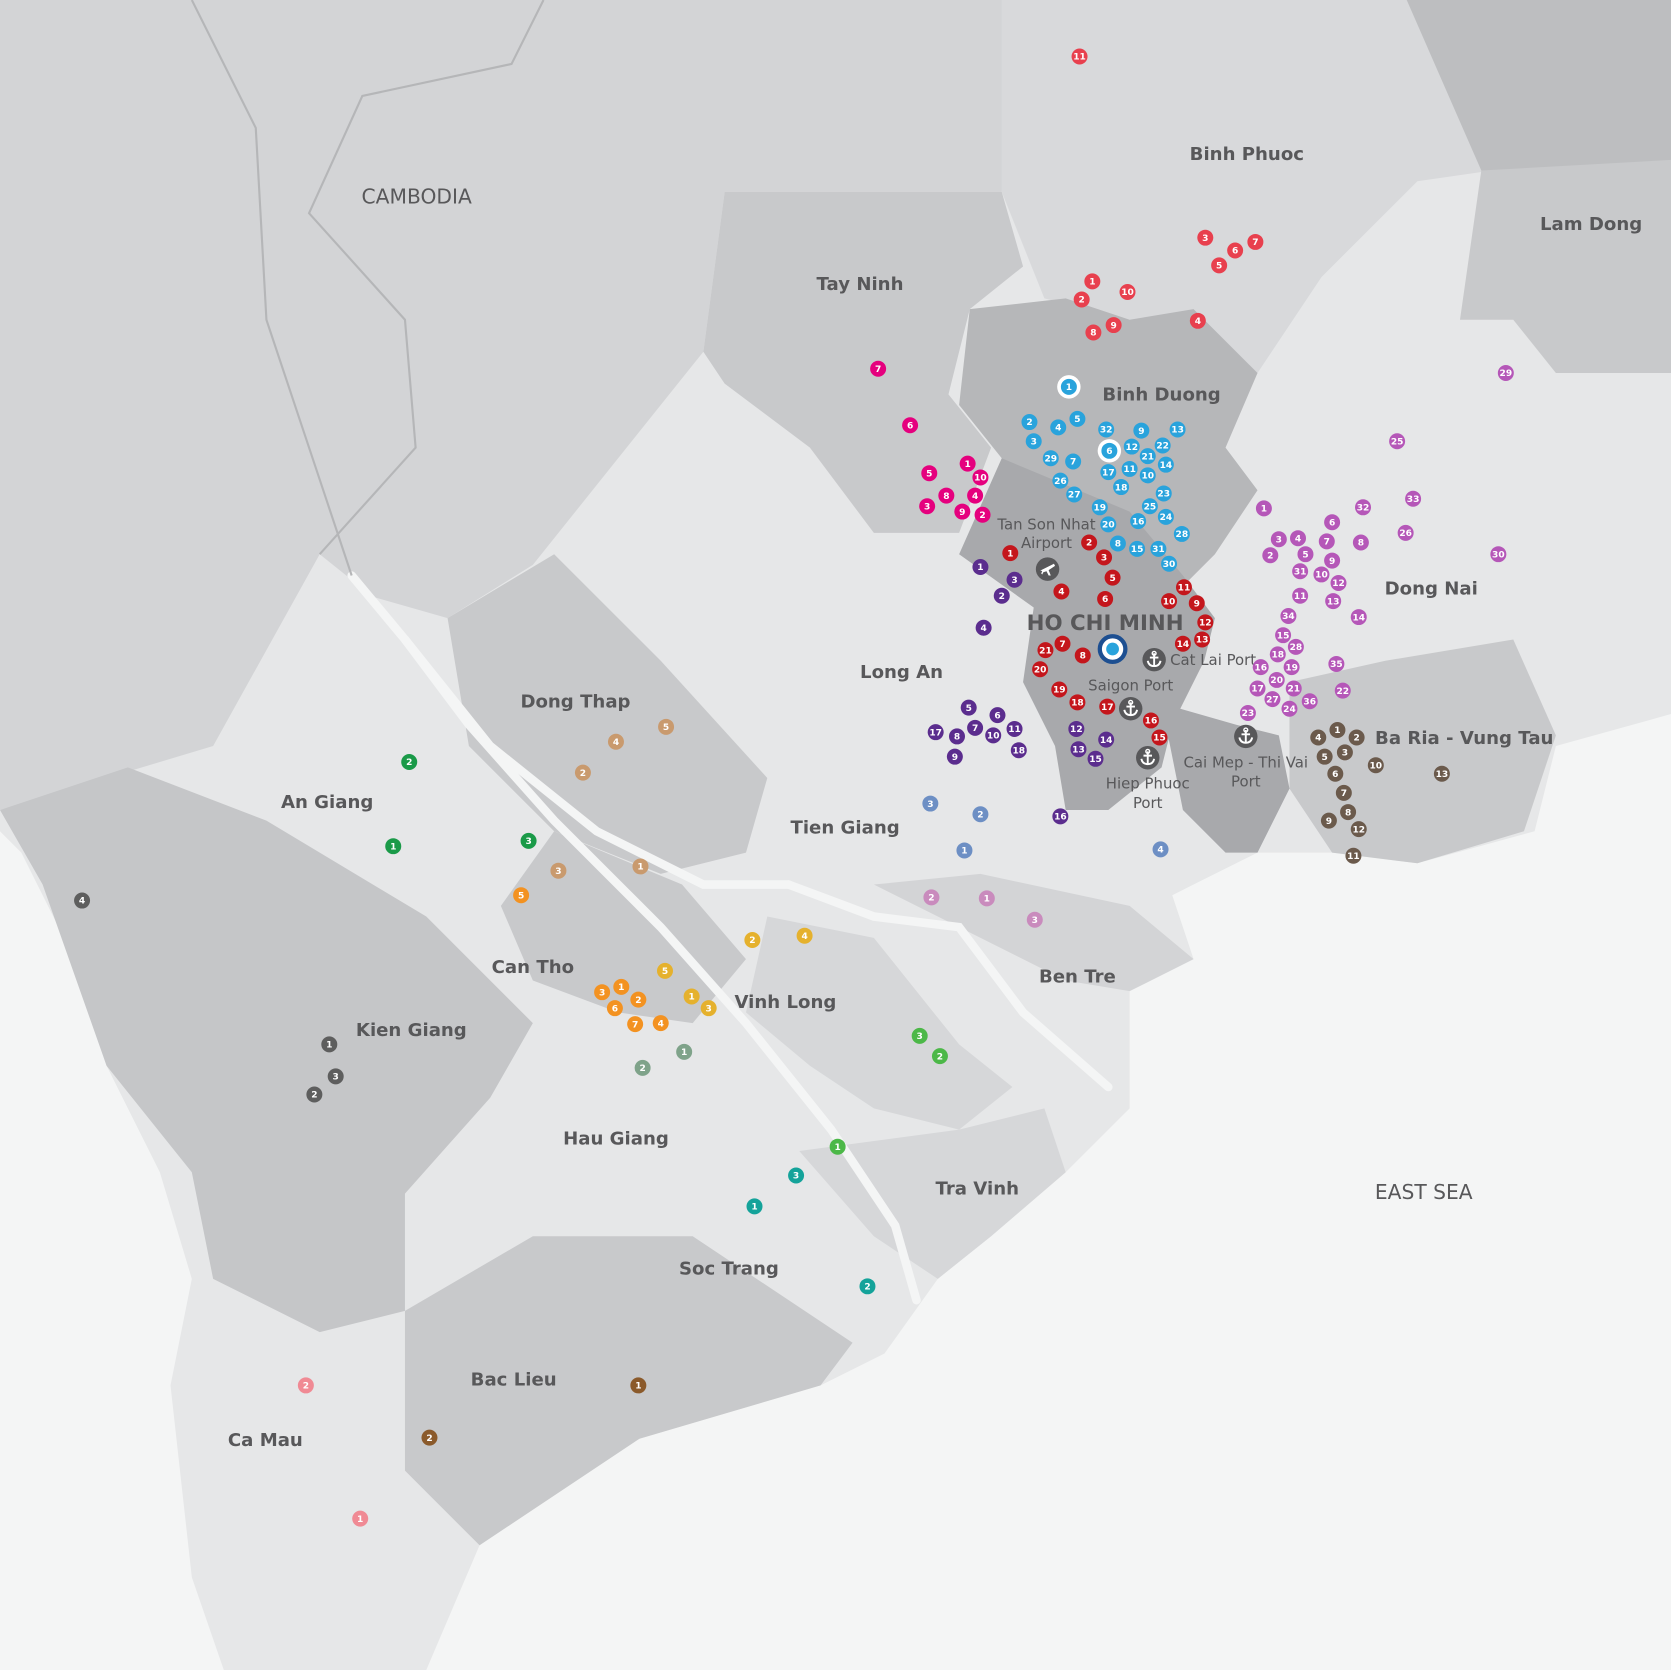 This screenshot has height=1670, width=1671. I want to click on location-marker: 35, so click(1336, 663).